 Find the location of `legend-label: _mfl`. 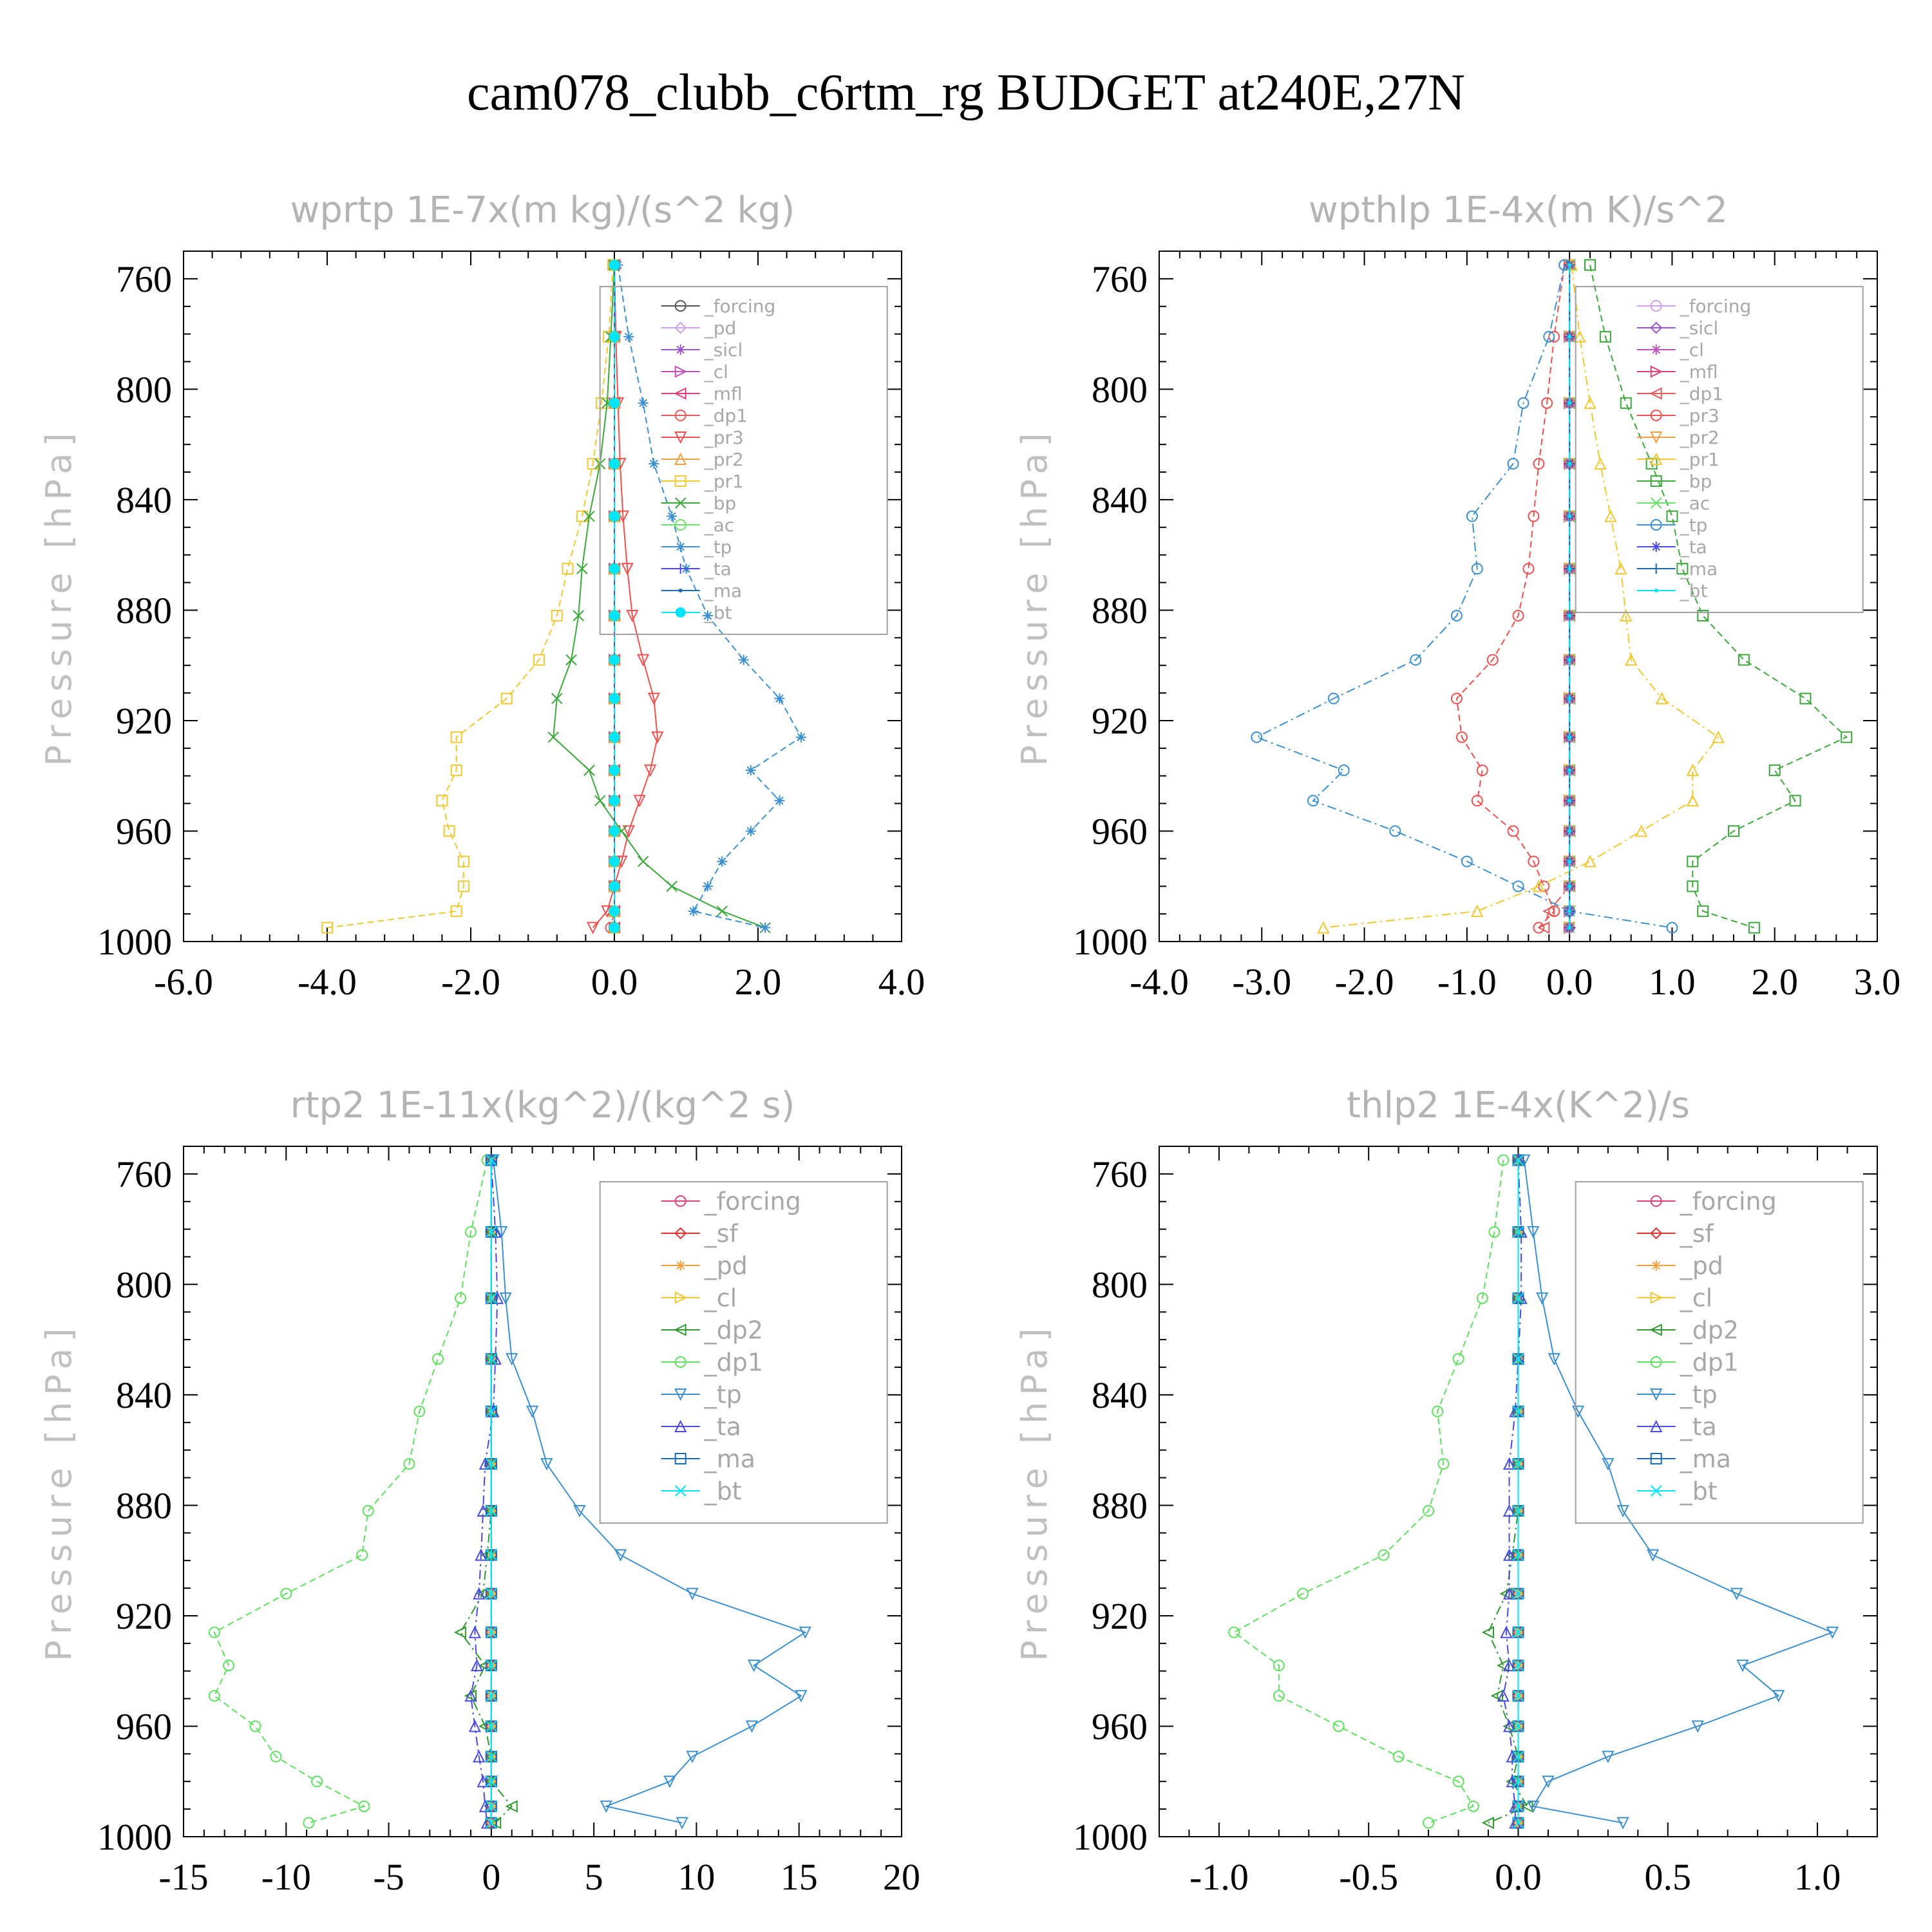

legend-label: _mfl is located at coordinates (723, 394).